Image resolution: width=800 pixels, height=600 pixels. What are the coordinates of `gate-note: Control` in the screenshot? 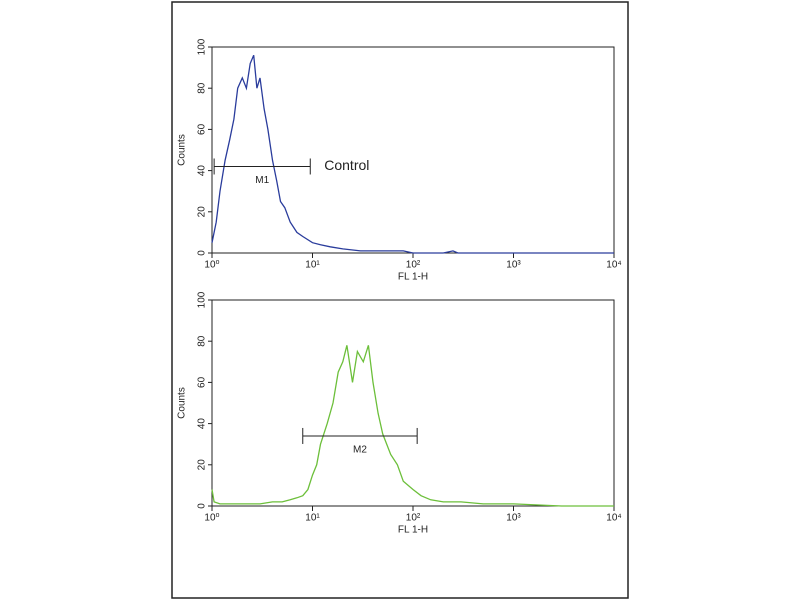 It's located at (346, 165).